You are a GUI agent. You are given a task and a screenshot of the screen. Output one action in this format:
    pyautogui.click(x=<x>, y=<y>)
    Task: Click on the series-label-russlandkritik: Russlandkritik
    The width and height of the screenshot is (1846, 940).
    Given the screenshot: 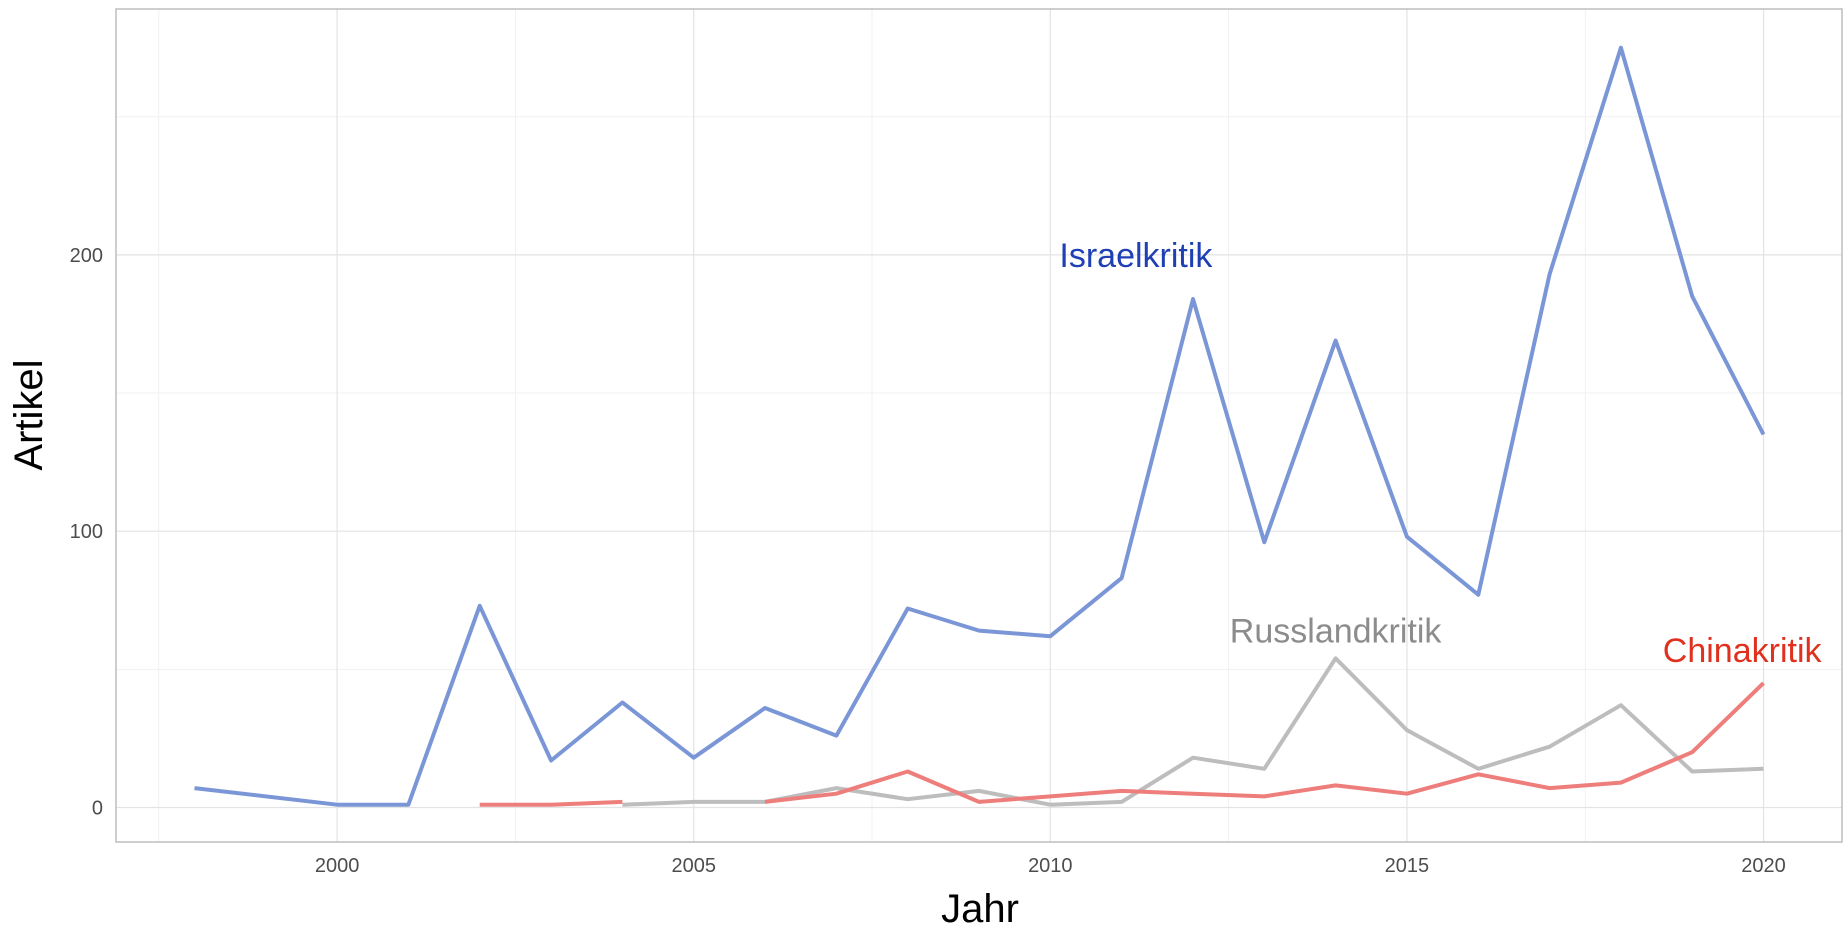 What is the action you would take?
    pyautogui.click(x=1336, y=632)
    